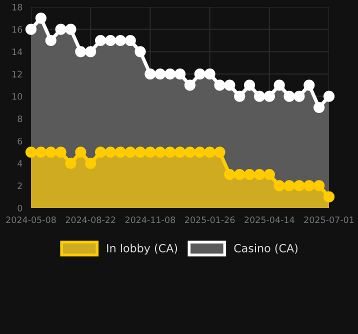  I want to click on x-tick-label: 2025-01-26, so click(210, 220).